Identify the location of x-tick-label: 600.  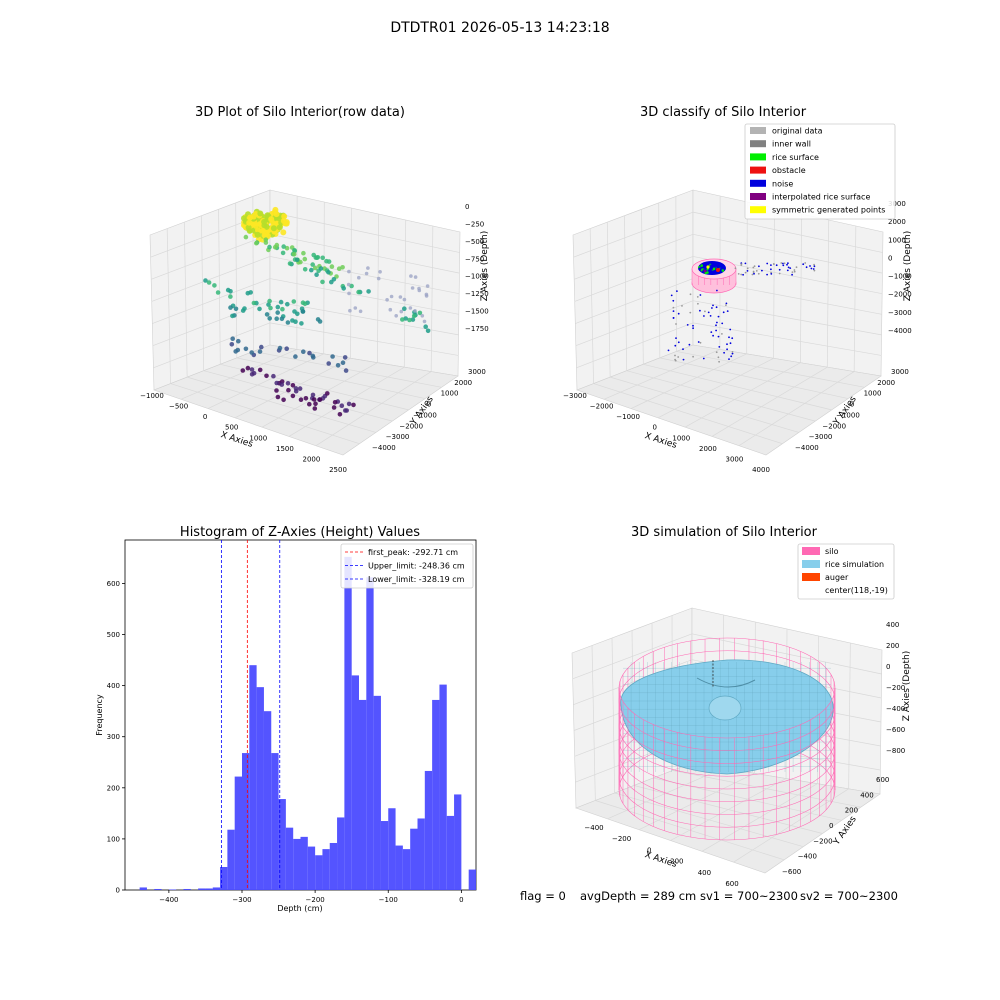
(731, 884).